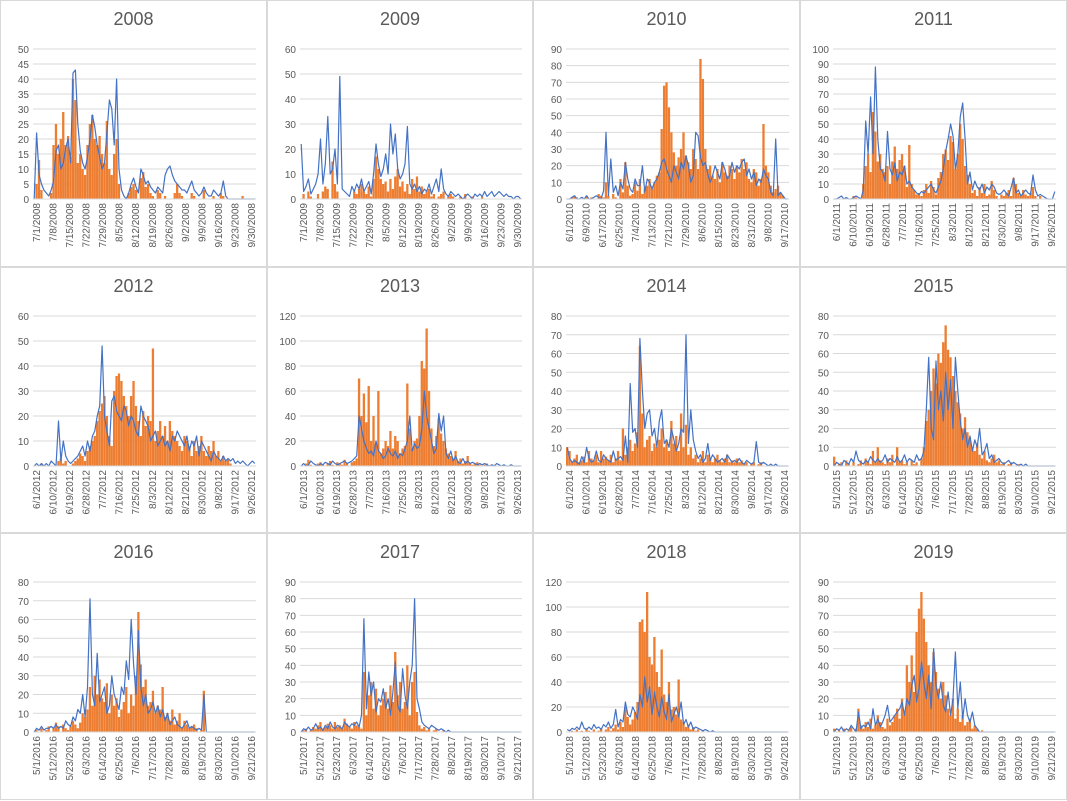 Image resolution: width=1067 pixels, height=801 pixels. Describe the element at coordinates (37, 222) in the screenshot. I see `x-tick-label: 7/1/2008` at that location.